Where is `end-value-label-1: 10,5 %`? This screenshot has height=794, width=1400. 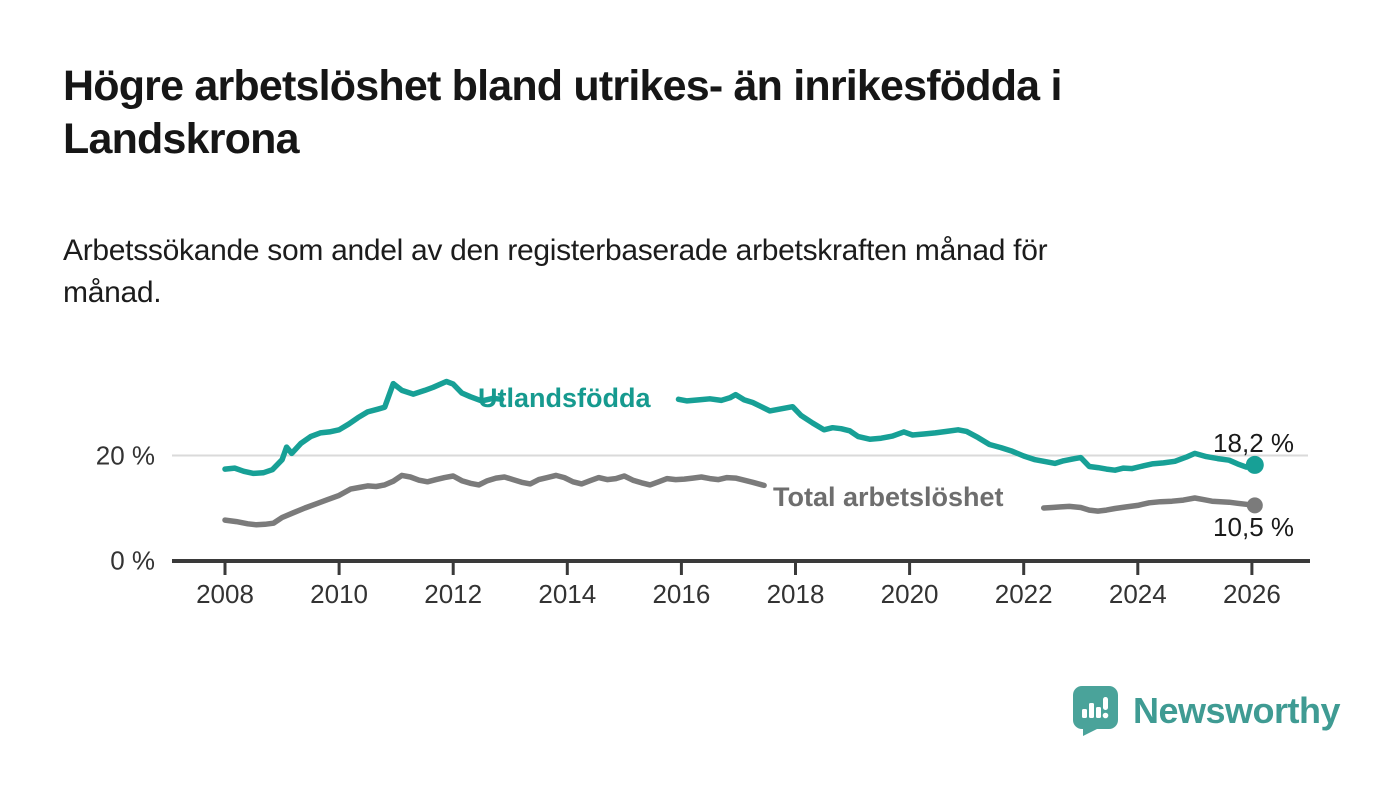 end-value-label-1: 10,5 % is located at coordinates (1253, 527).